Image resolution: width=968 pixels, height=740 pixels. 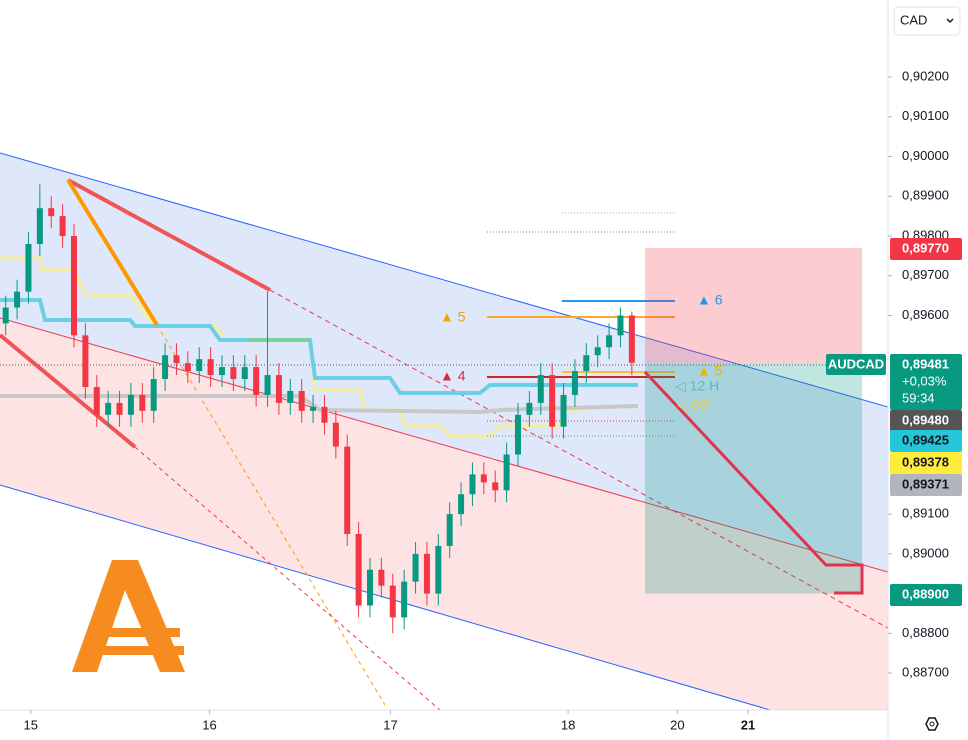 I want to click on price-tag-label: 0,89770, so click(x=925, y=247).